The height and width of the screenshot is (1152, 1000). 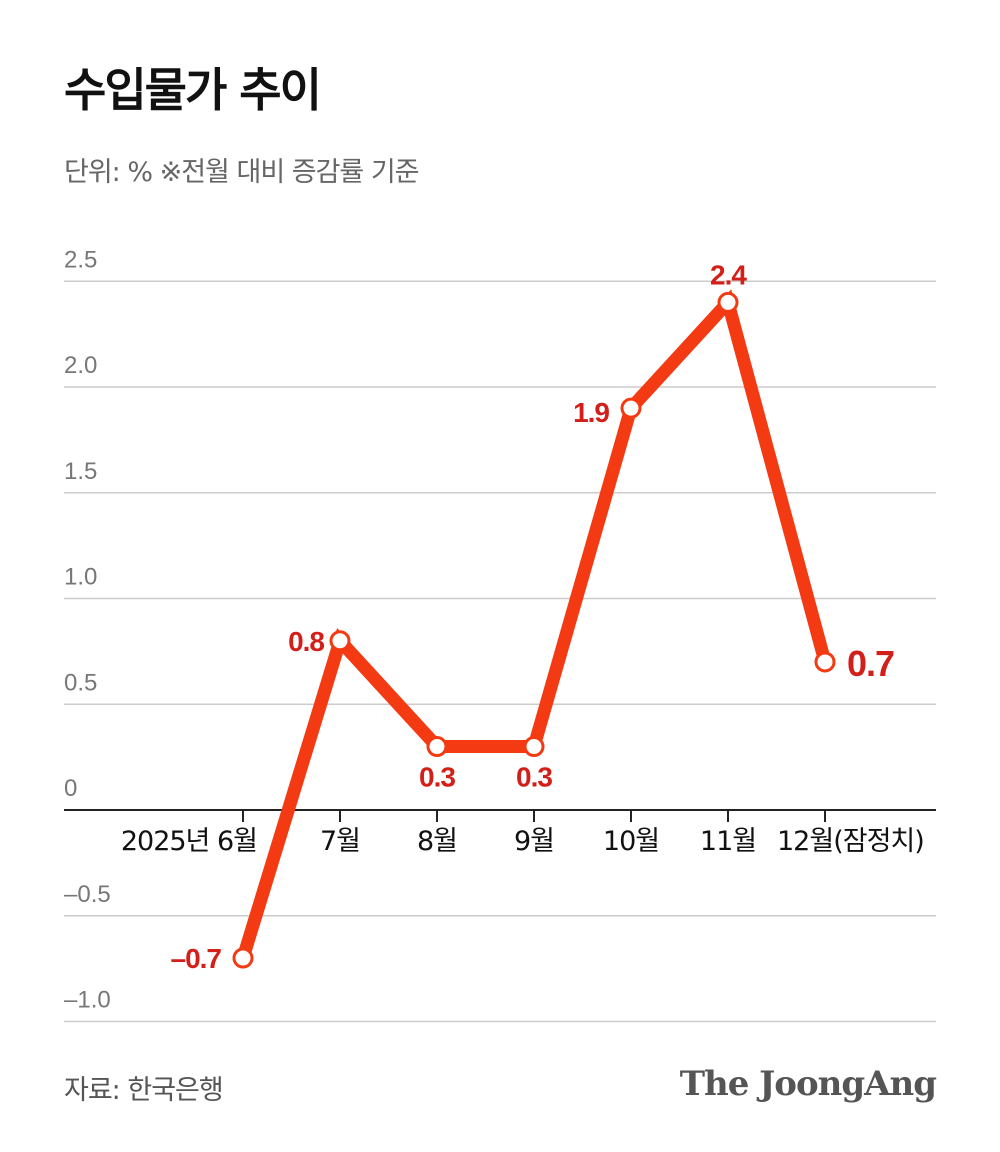 I want to click on y-tick-label: 0.5, so click(x=80, y=682).